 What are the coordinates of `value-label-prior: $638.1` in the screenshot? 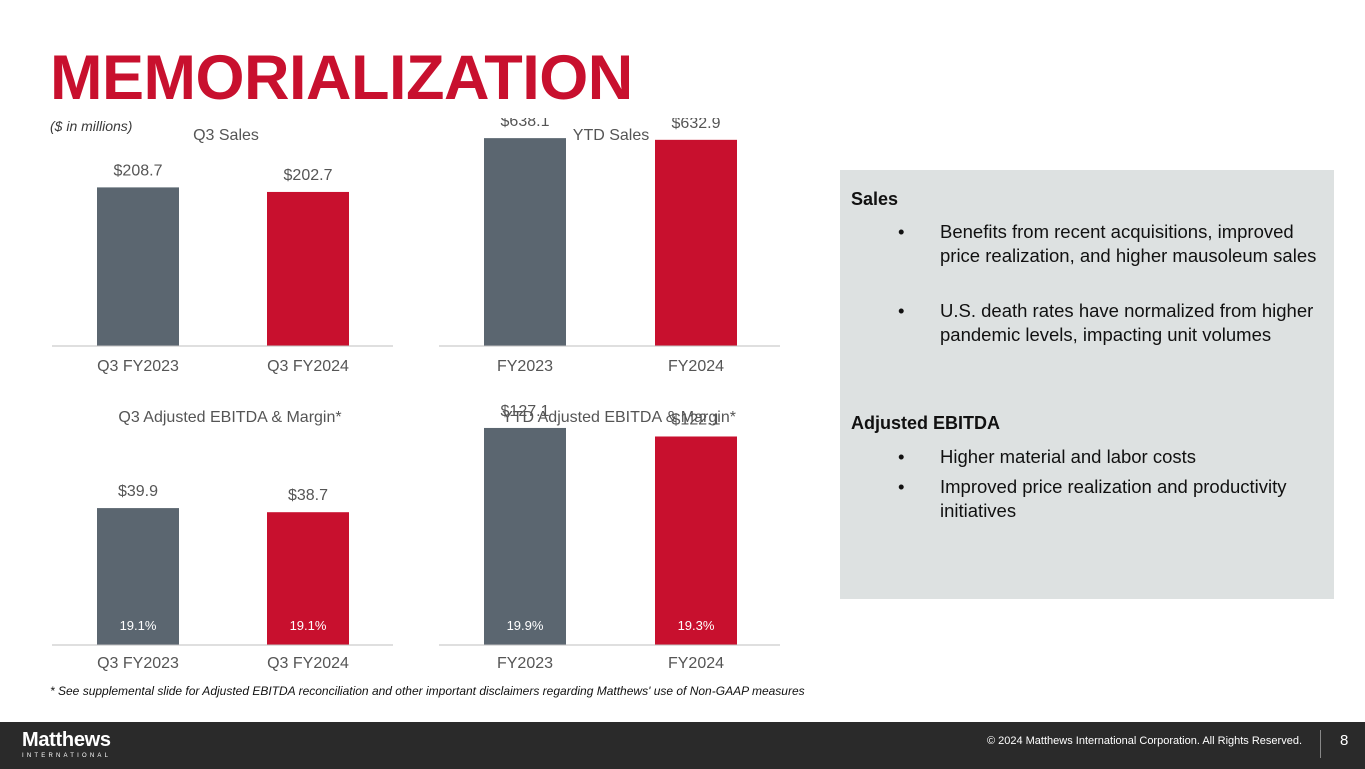 It's located at (525, 124).